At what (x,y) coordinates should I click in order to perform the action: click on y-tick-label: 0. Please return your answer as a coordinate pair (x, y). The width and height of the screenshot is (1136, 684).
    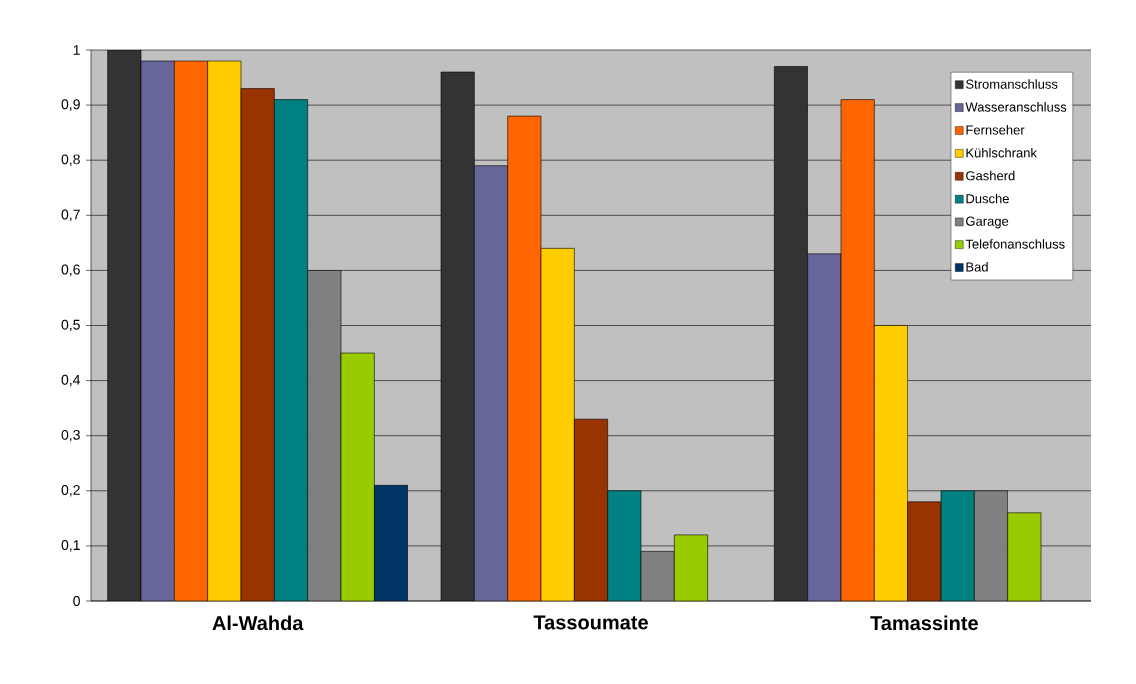
    Looking at the image, I should click on (76, 601).